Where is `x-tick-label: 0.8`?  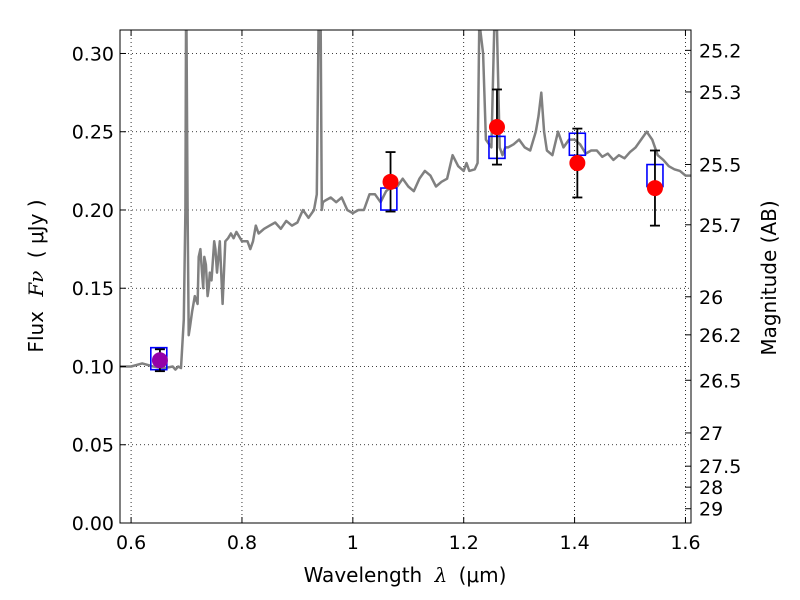
x-tick-label: 0.8 is located at coordinates (242, 543).